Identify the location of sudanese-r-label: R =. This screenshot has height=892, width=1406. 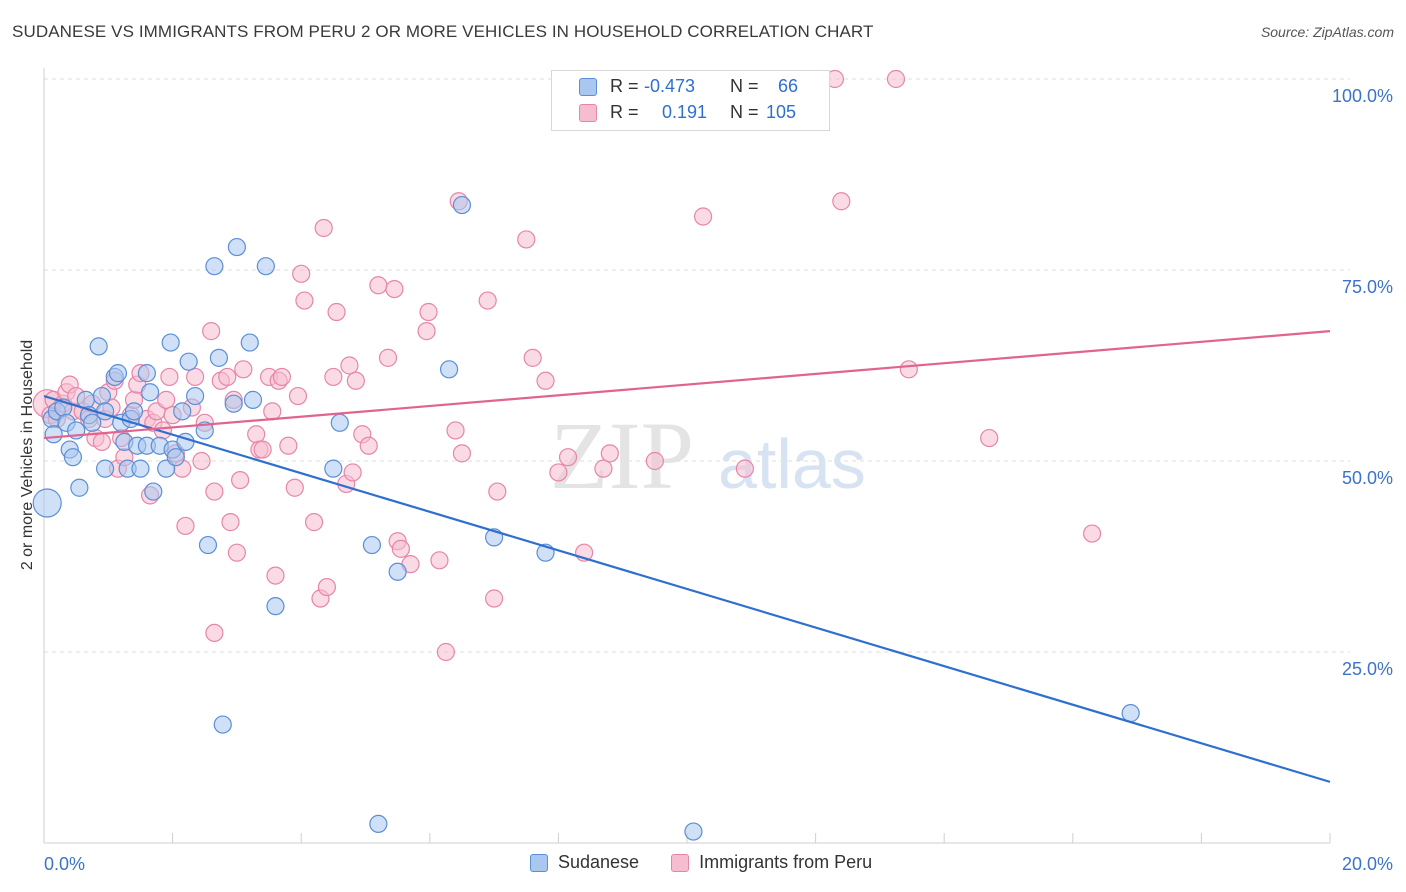
(624, 86).